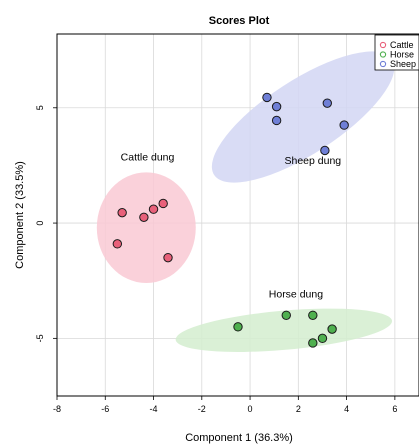 This screenshot has width=419, height=446. What do you see at coordinates (394, 409) in the screenshot?
I see `x-tick-label: 6` at bounding box center [394, 409].